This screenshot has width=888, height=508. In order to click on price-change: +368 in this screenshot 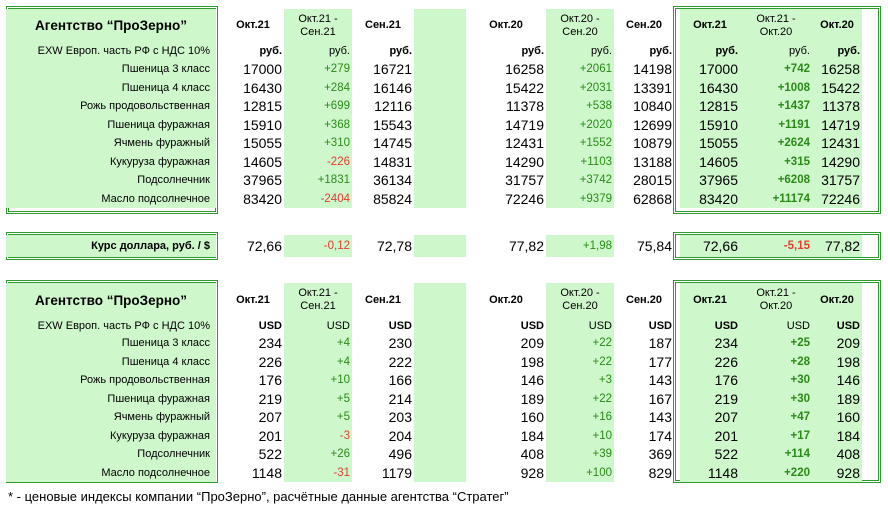, I will do `click(318, 124)`.